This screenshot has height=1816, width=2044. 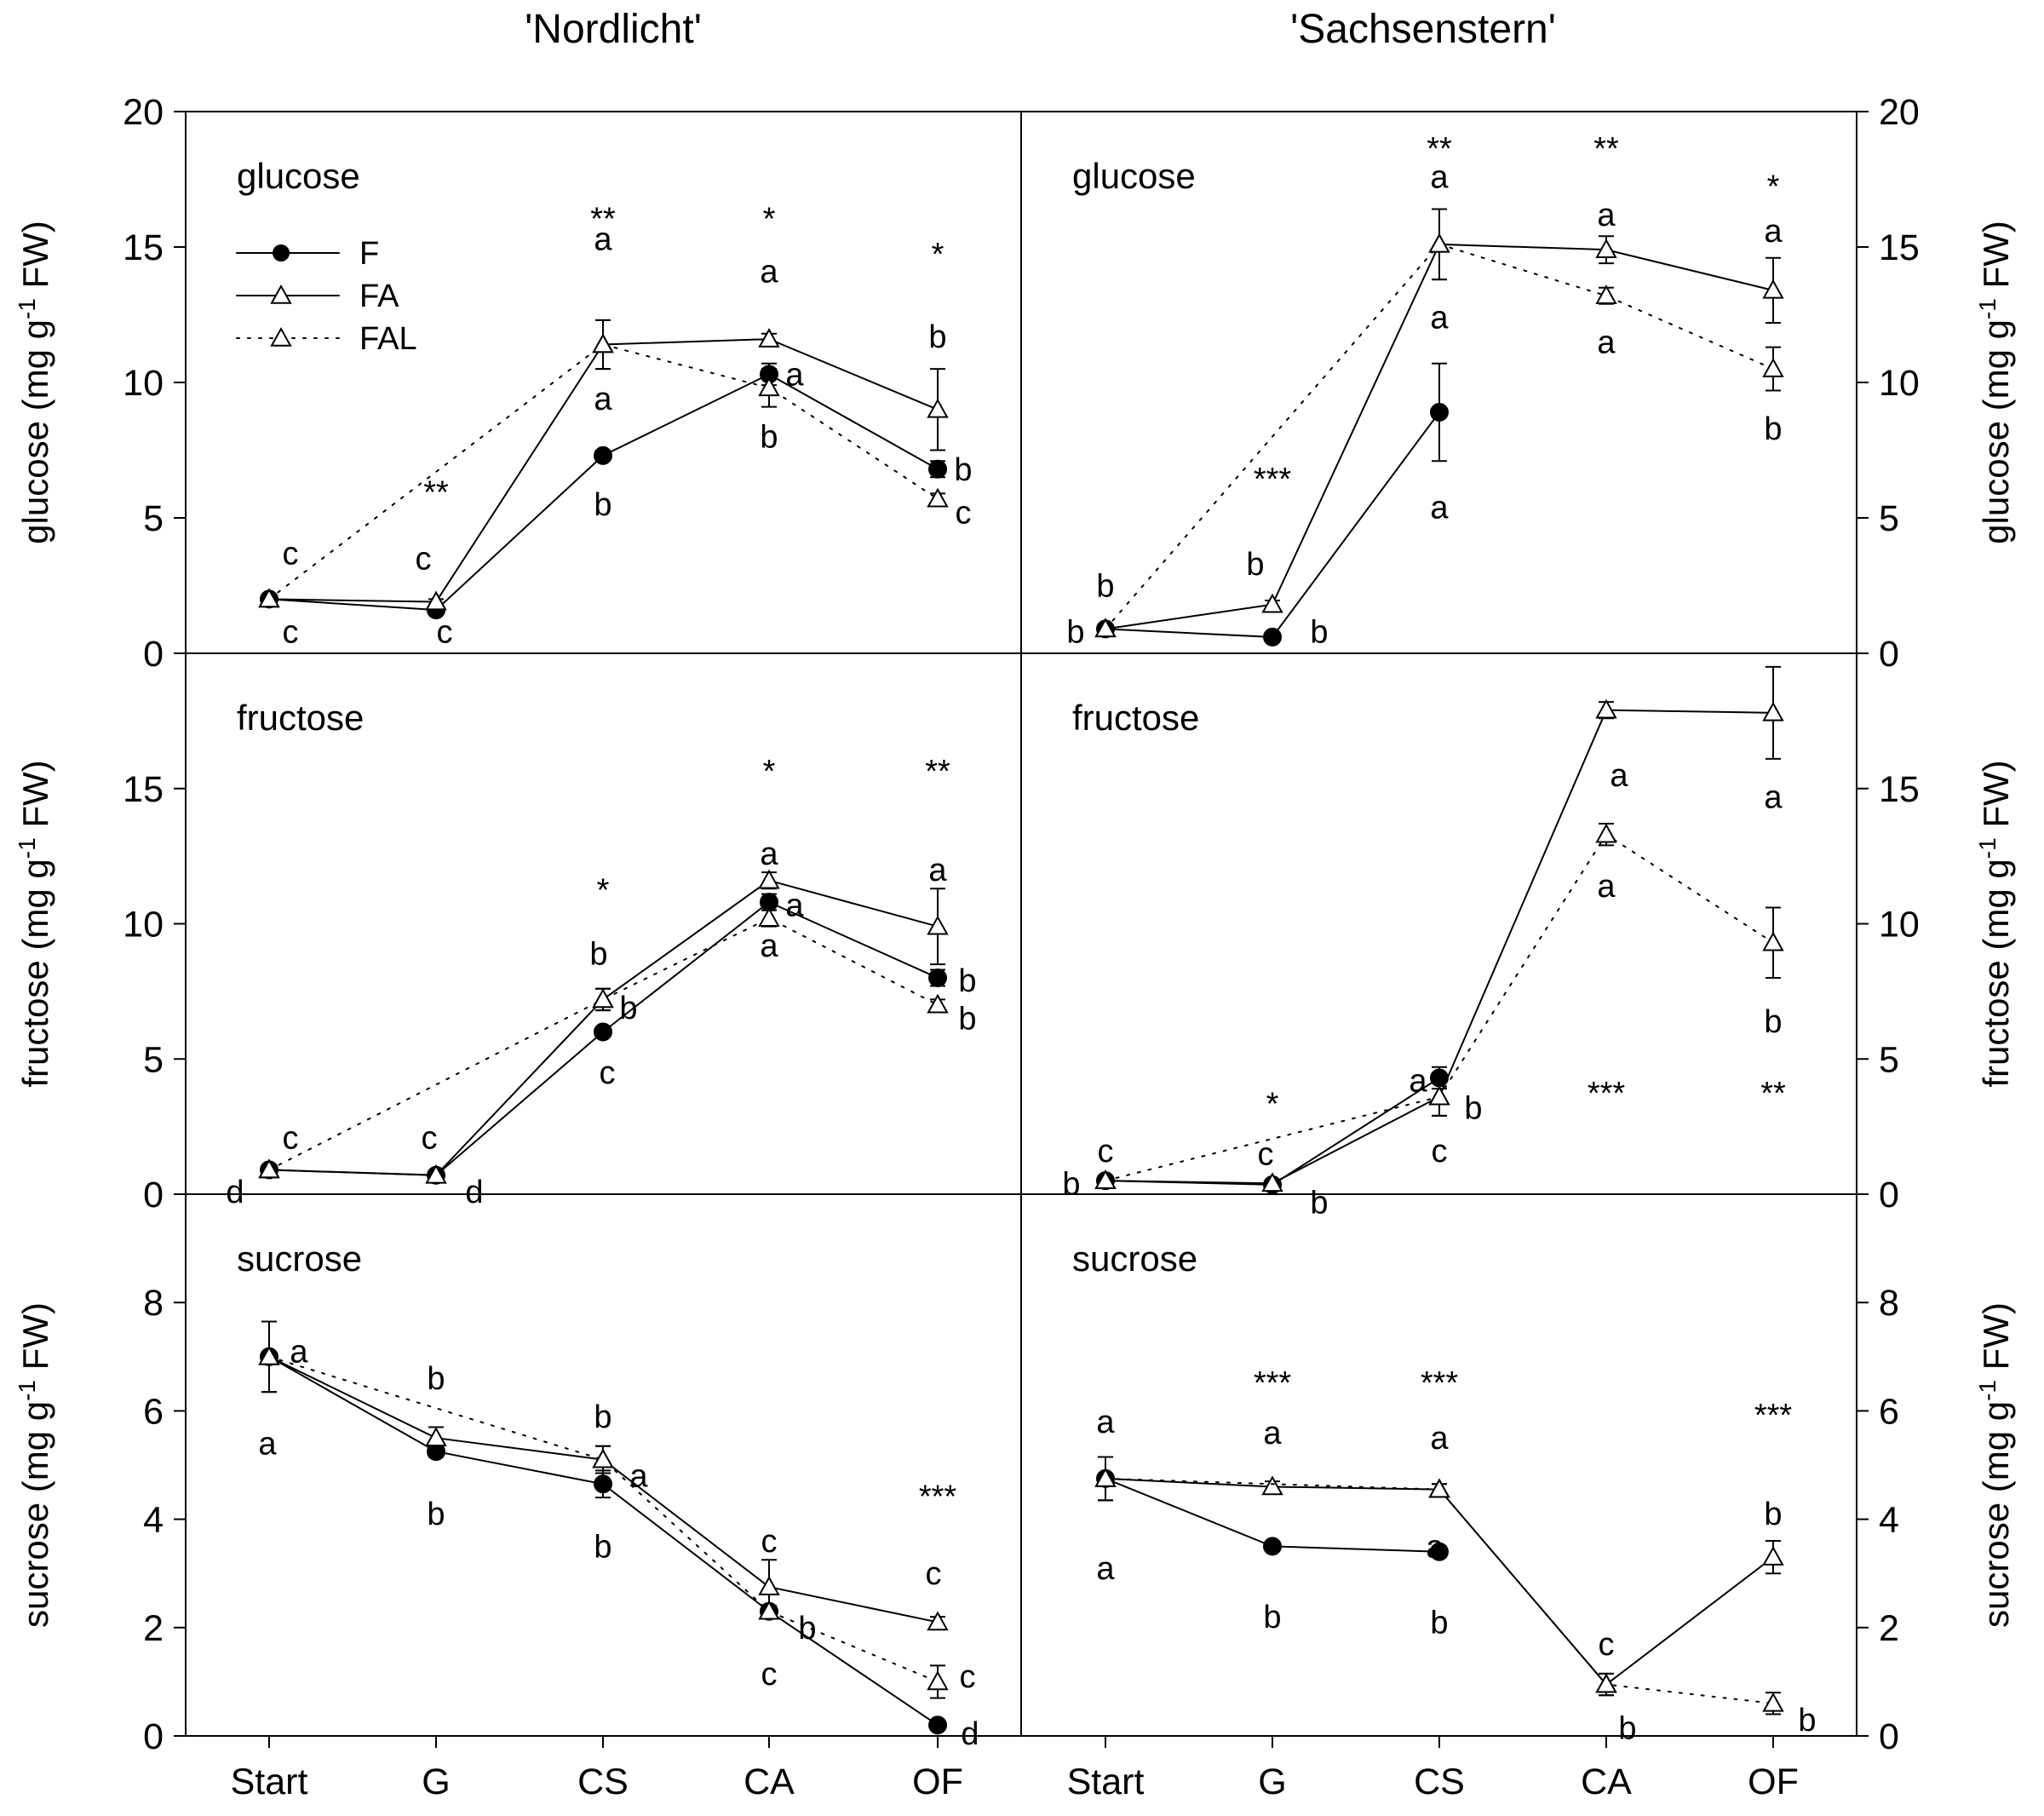 What do you see at coordinates (143, 112) in the screenshot?
I see `y-tick-label: 20` at bounding box center [143, 112].